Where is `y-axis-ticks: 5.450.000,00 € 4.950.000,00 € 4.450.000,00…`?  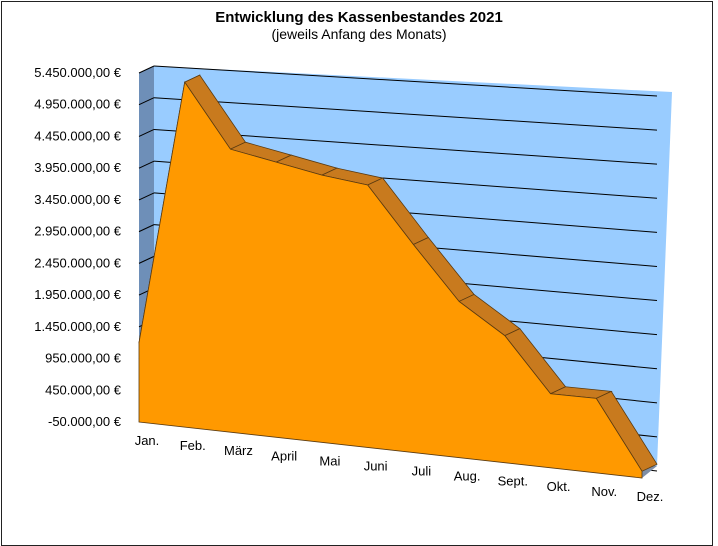
y-axis-ticks: 5.450.000,00 € 4.950.000,00 € 4.450.000,00… is located at coordinates (78, 247).